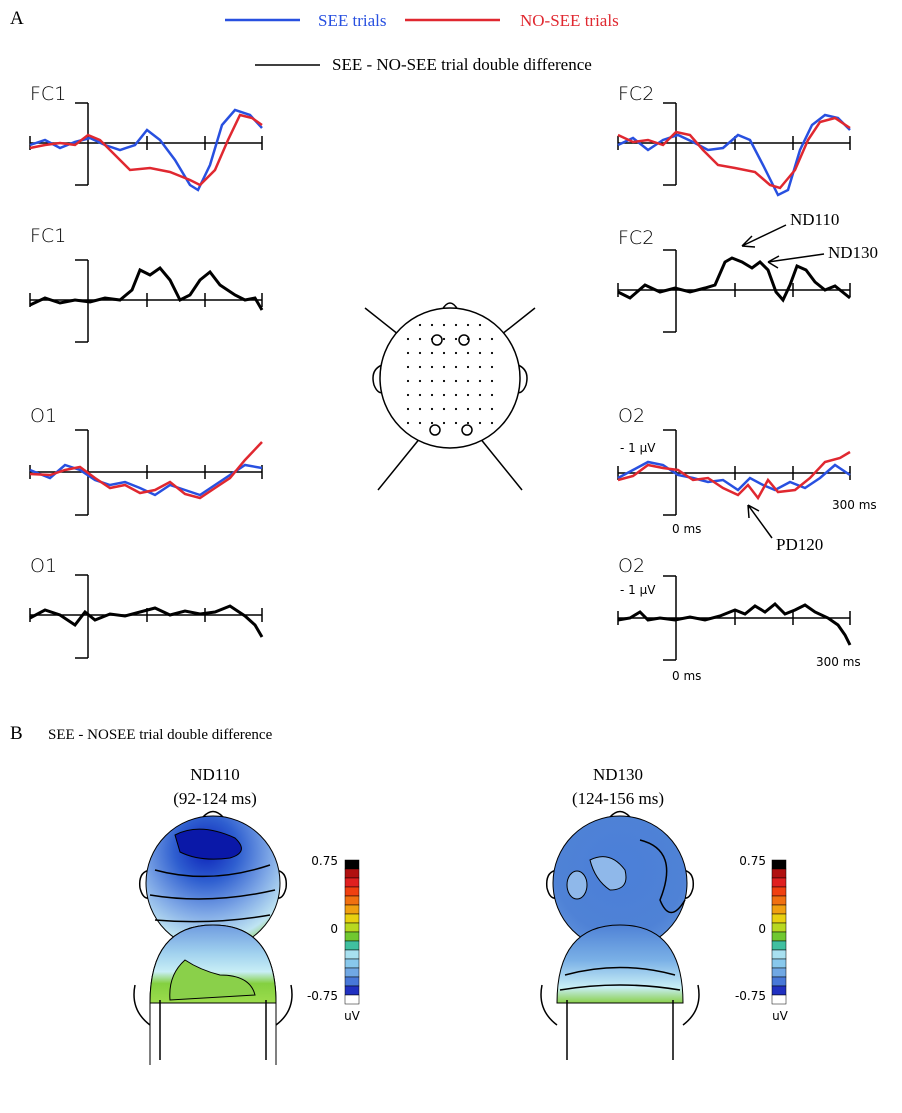 Image resolution: width=902 pixels, height=1113 pixels. I want to click on annotation: ND110, so click(814, 219).